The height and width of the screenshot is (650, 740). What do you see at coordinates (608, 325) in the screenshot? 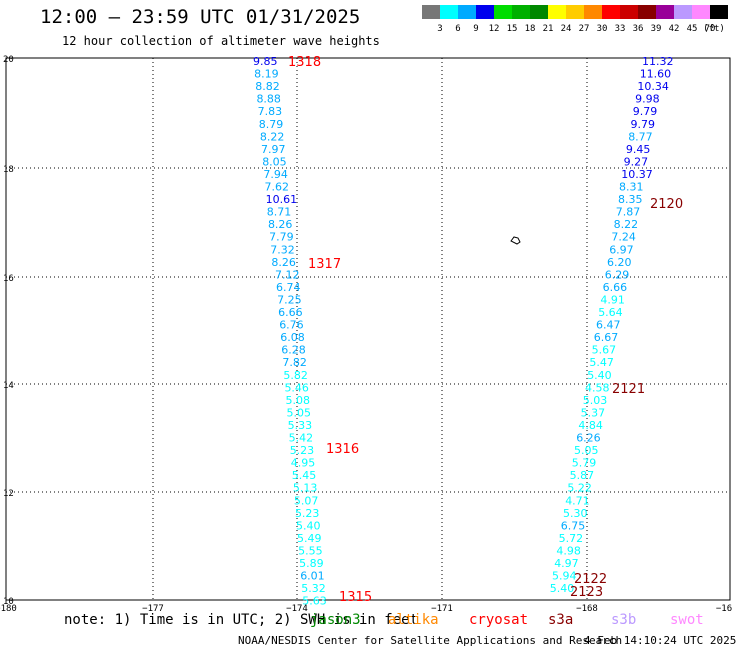
I see `wave-height-value: 6.47` at bounding box center [608, 325].